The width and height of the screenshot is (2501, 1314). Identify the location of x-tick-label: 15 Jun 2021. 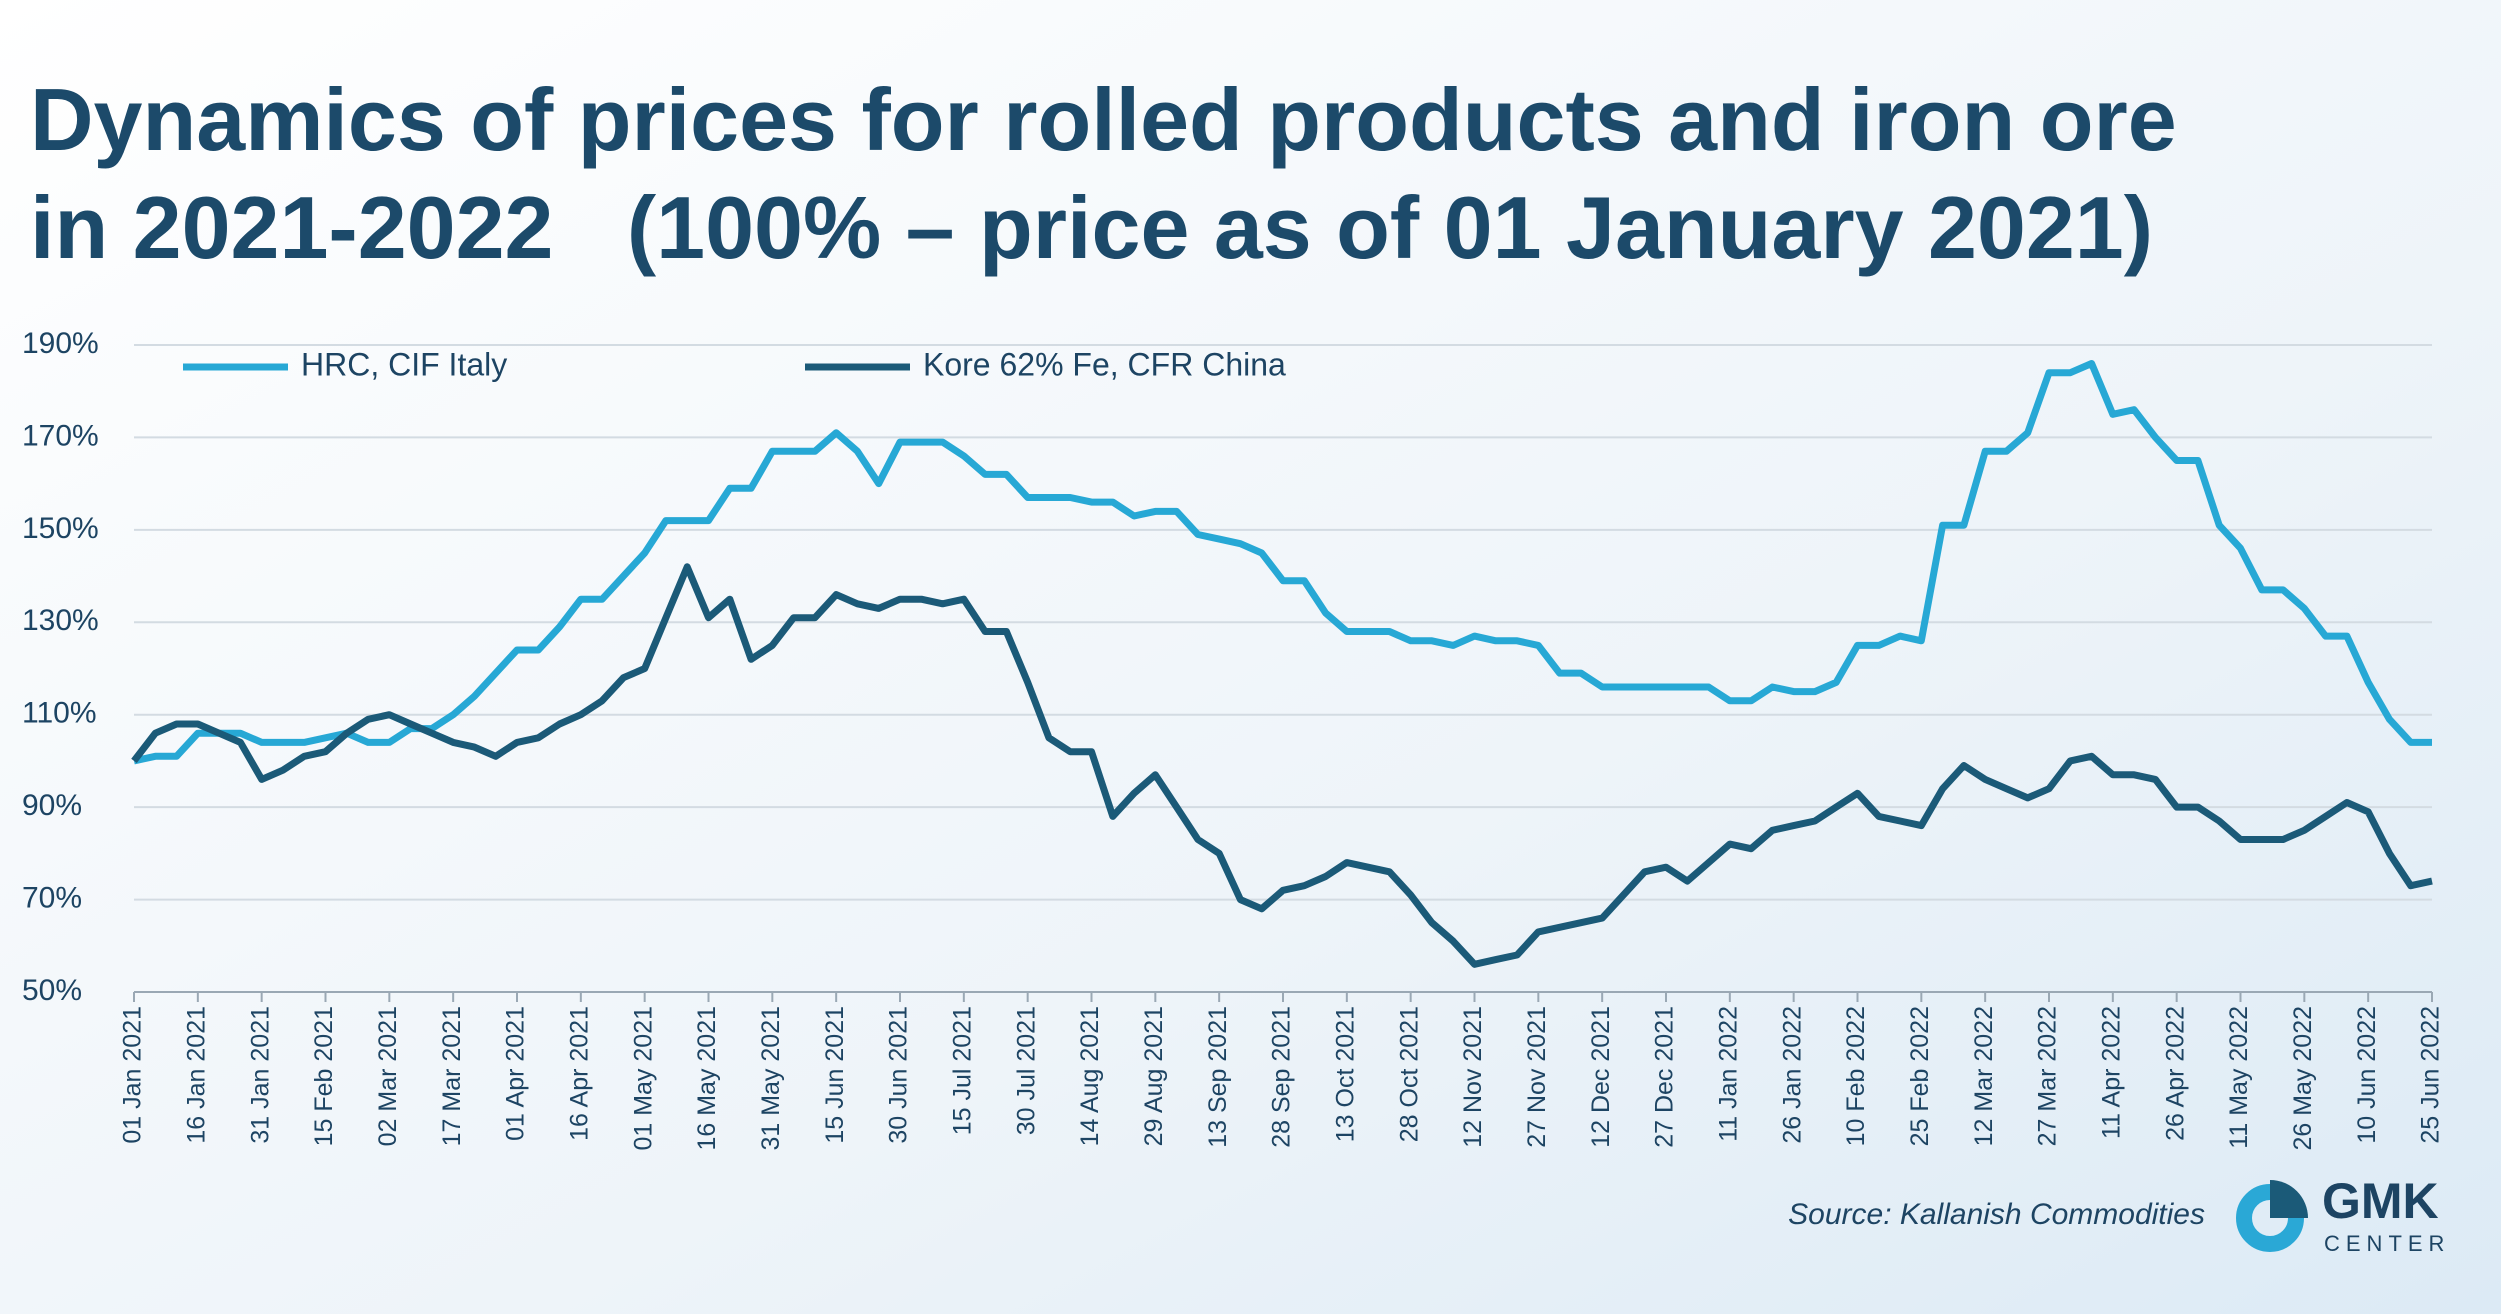
(835, 1075).